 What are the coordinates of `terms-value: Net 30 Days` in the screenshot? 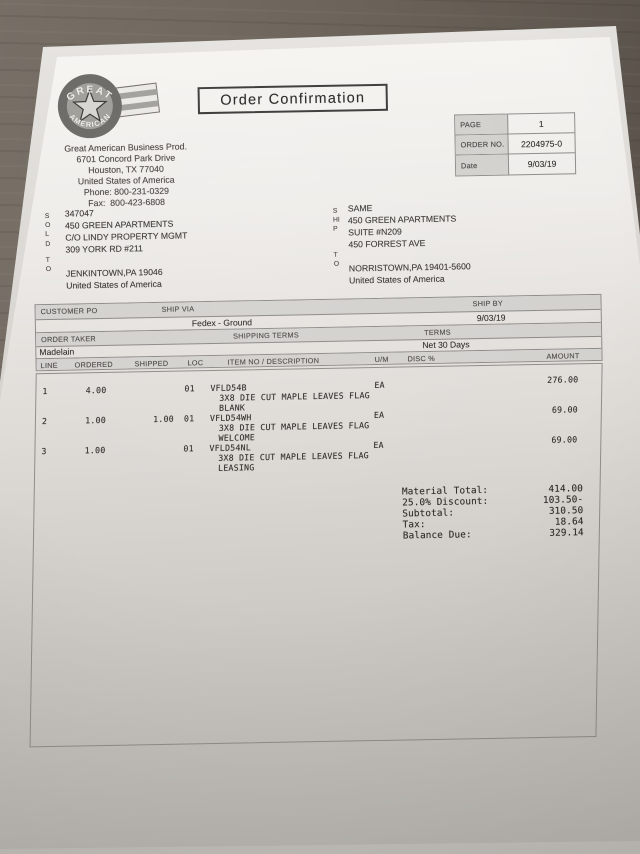 It's located at (446, 345).